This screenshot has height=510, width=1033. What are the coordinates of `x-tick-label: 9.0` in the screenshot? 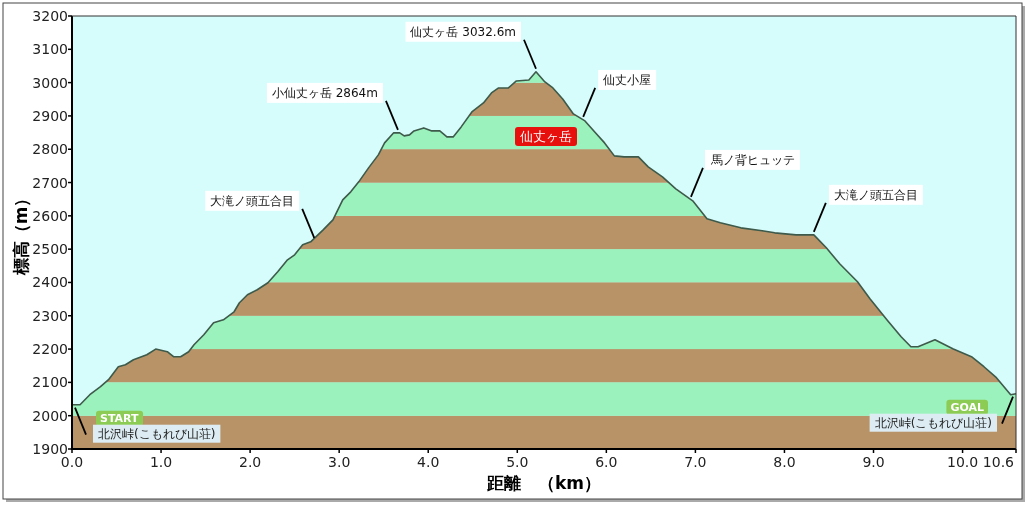 It's located at (873, 462).